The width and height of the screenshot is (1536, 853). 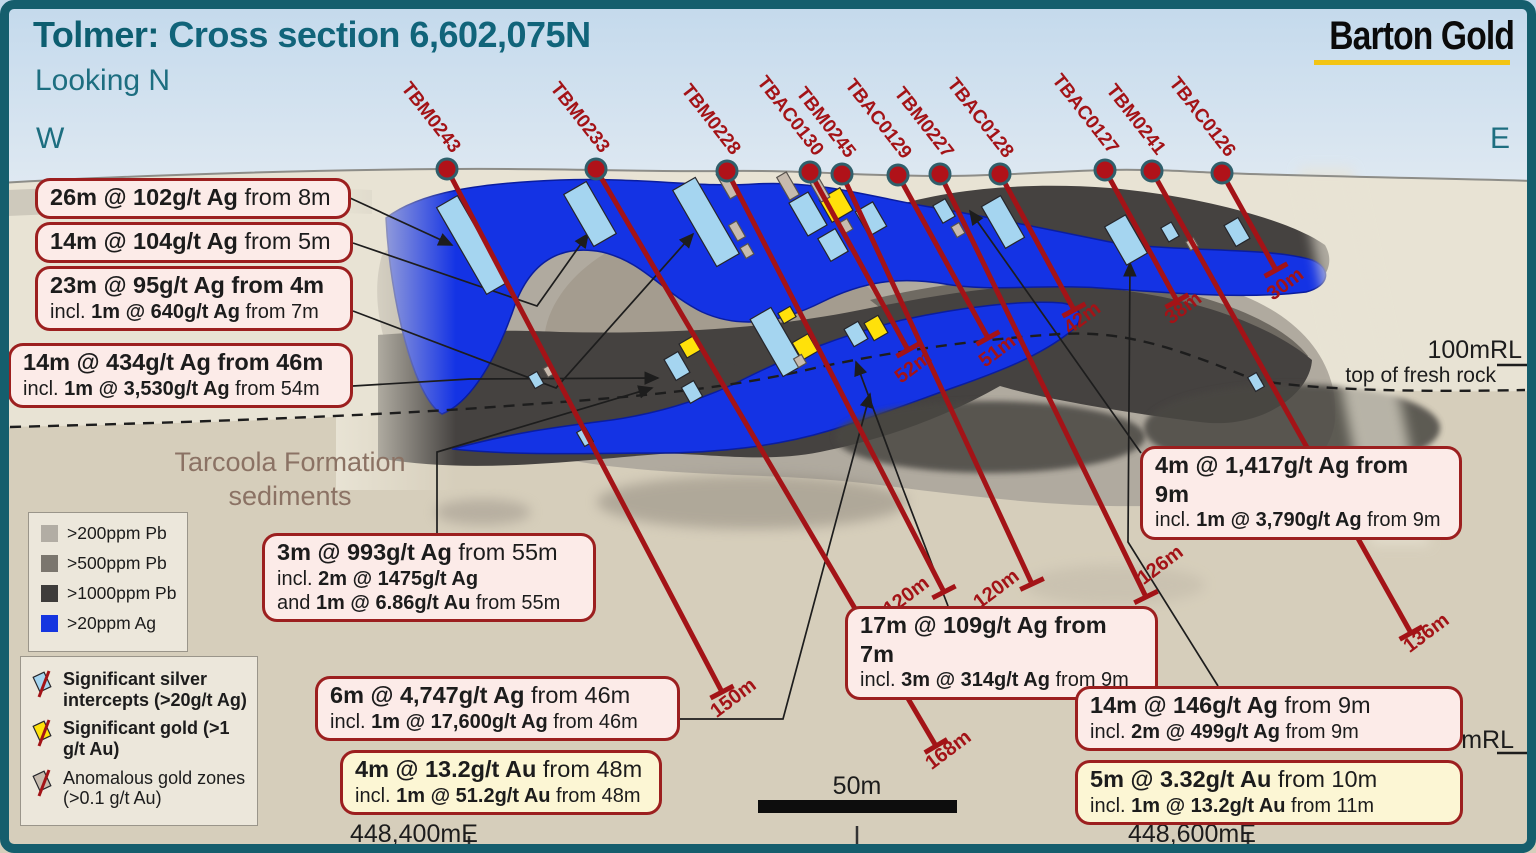 What do you see at coordinates (274, 388) in the screenshot?
I see `assay-text: from 54m` at bounding box center [274, 388].